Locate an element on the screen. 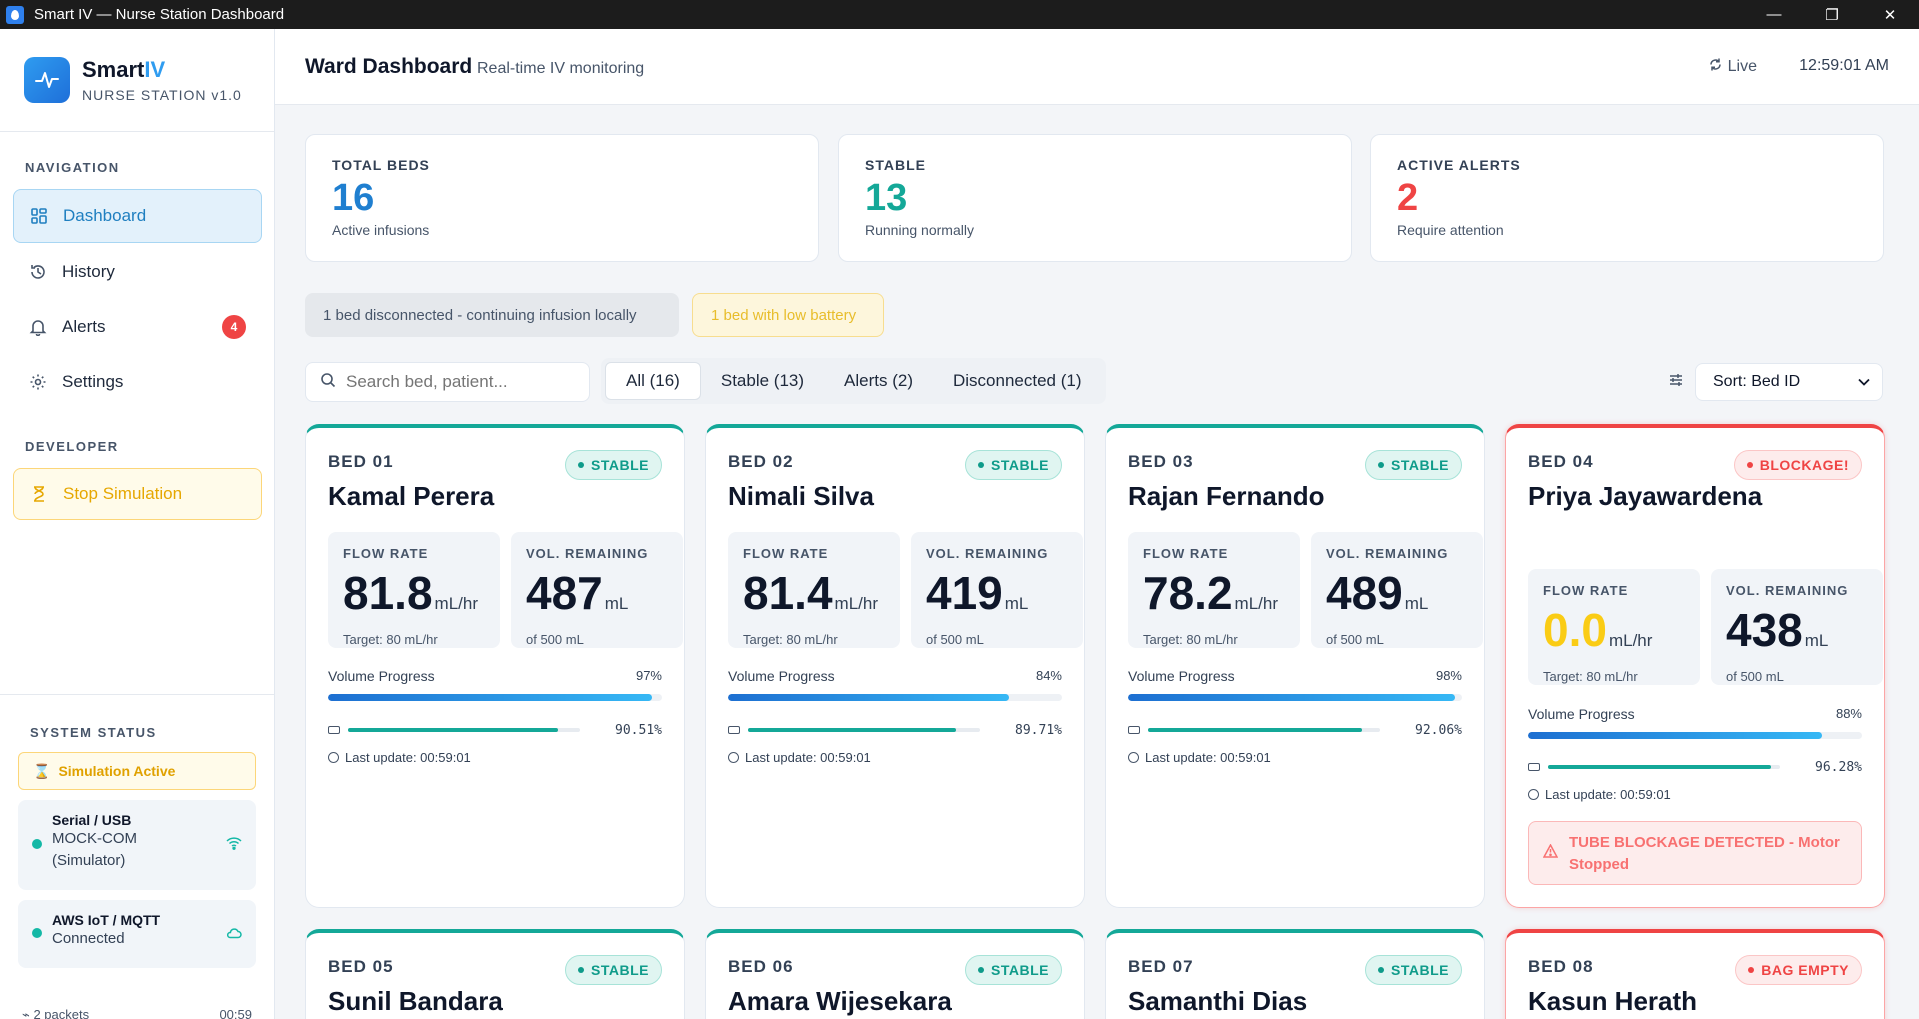 The width and height of the screenshot is (1919, 1019). volume-metric: VOL. REMAINING 438 mL of 500 mL is located at coordinates (1797, 627).